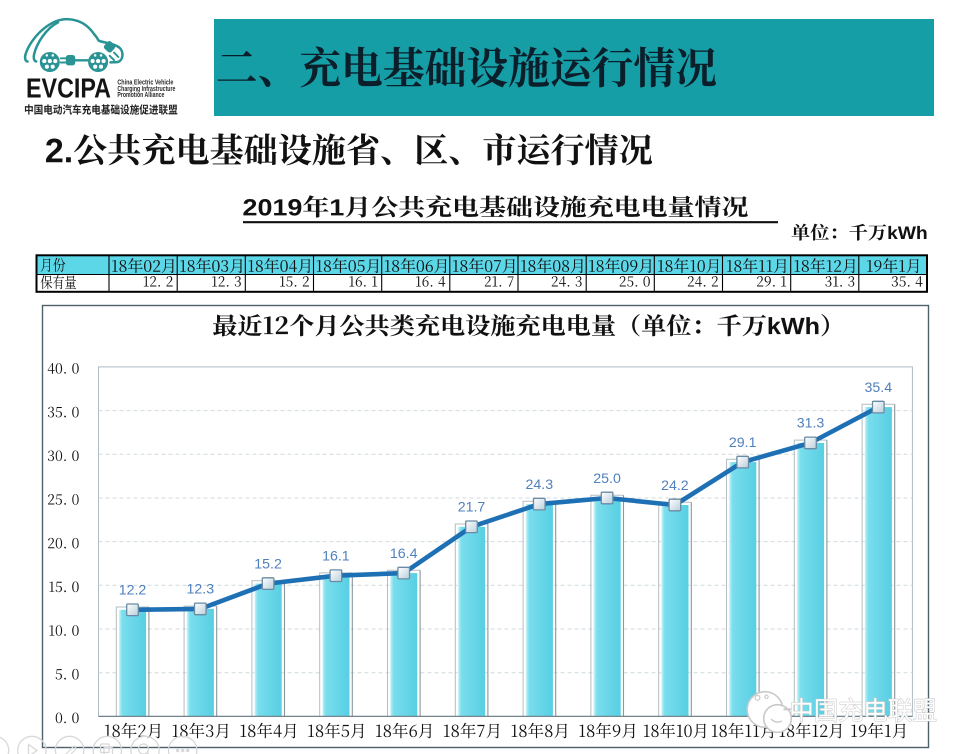  I want to click on svg-text: 12.2, so click(133, 591).